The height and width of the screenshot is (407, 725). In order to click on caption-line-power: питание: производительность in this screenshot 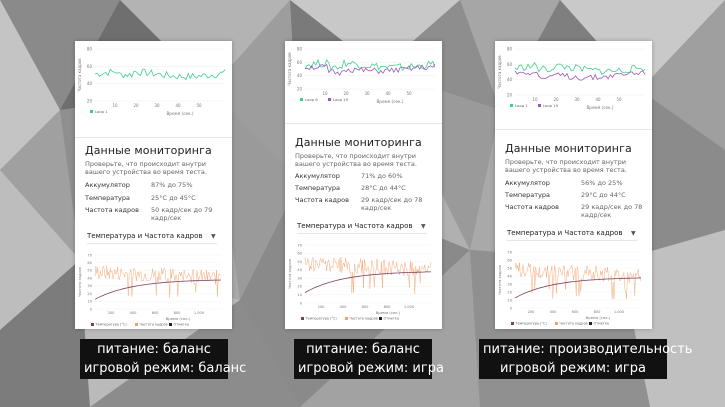, I will do `click(588, 349)`.